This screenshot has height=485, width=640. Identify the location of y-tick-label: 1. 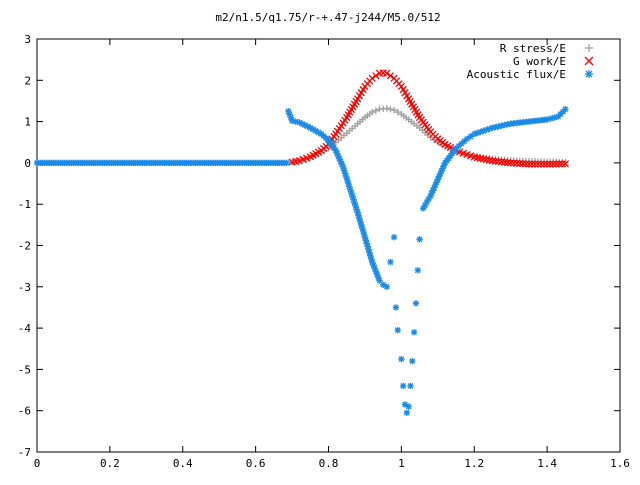
(27, 122).